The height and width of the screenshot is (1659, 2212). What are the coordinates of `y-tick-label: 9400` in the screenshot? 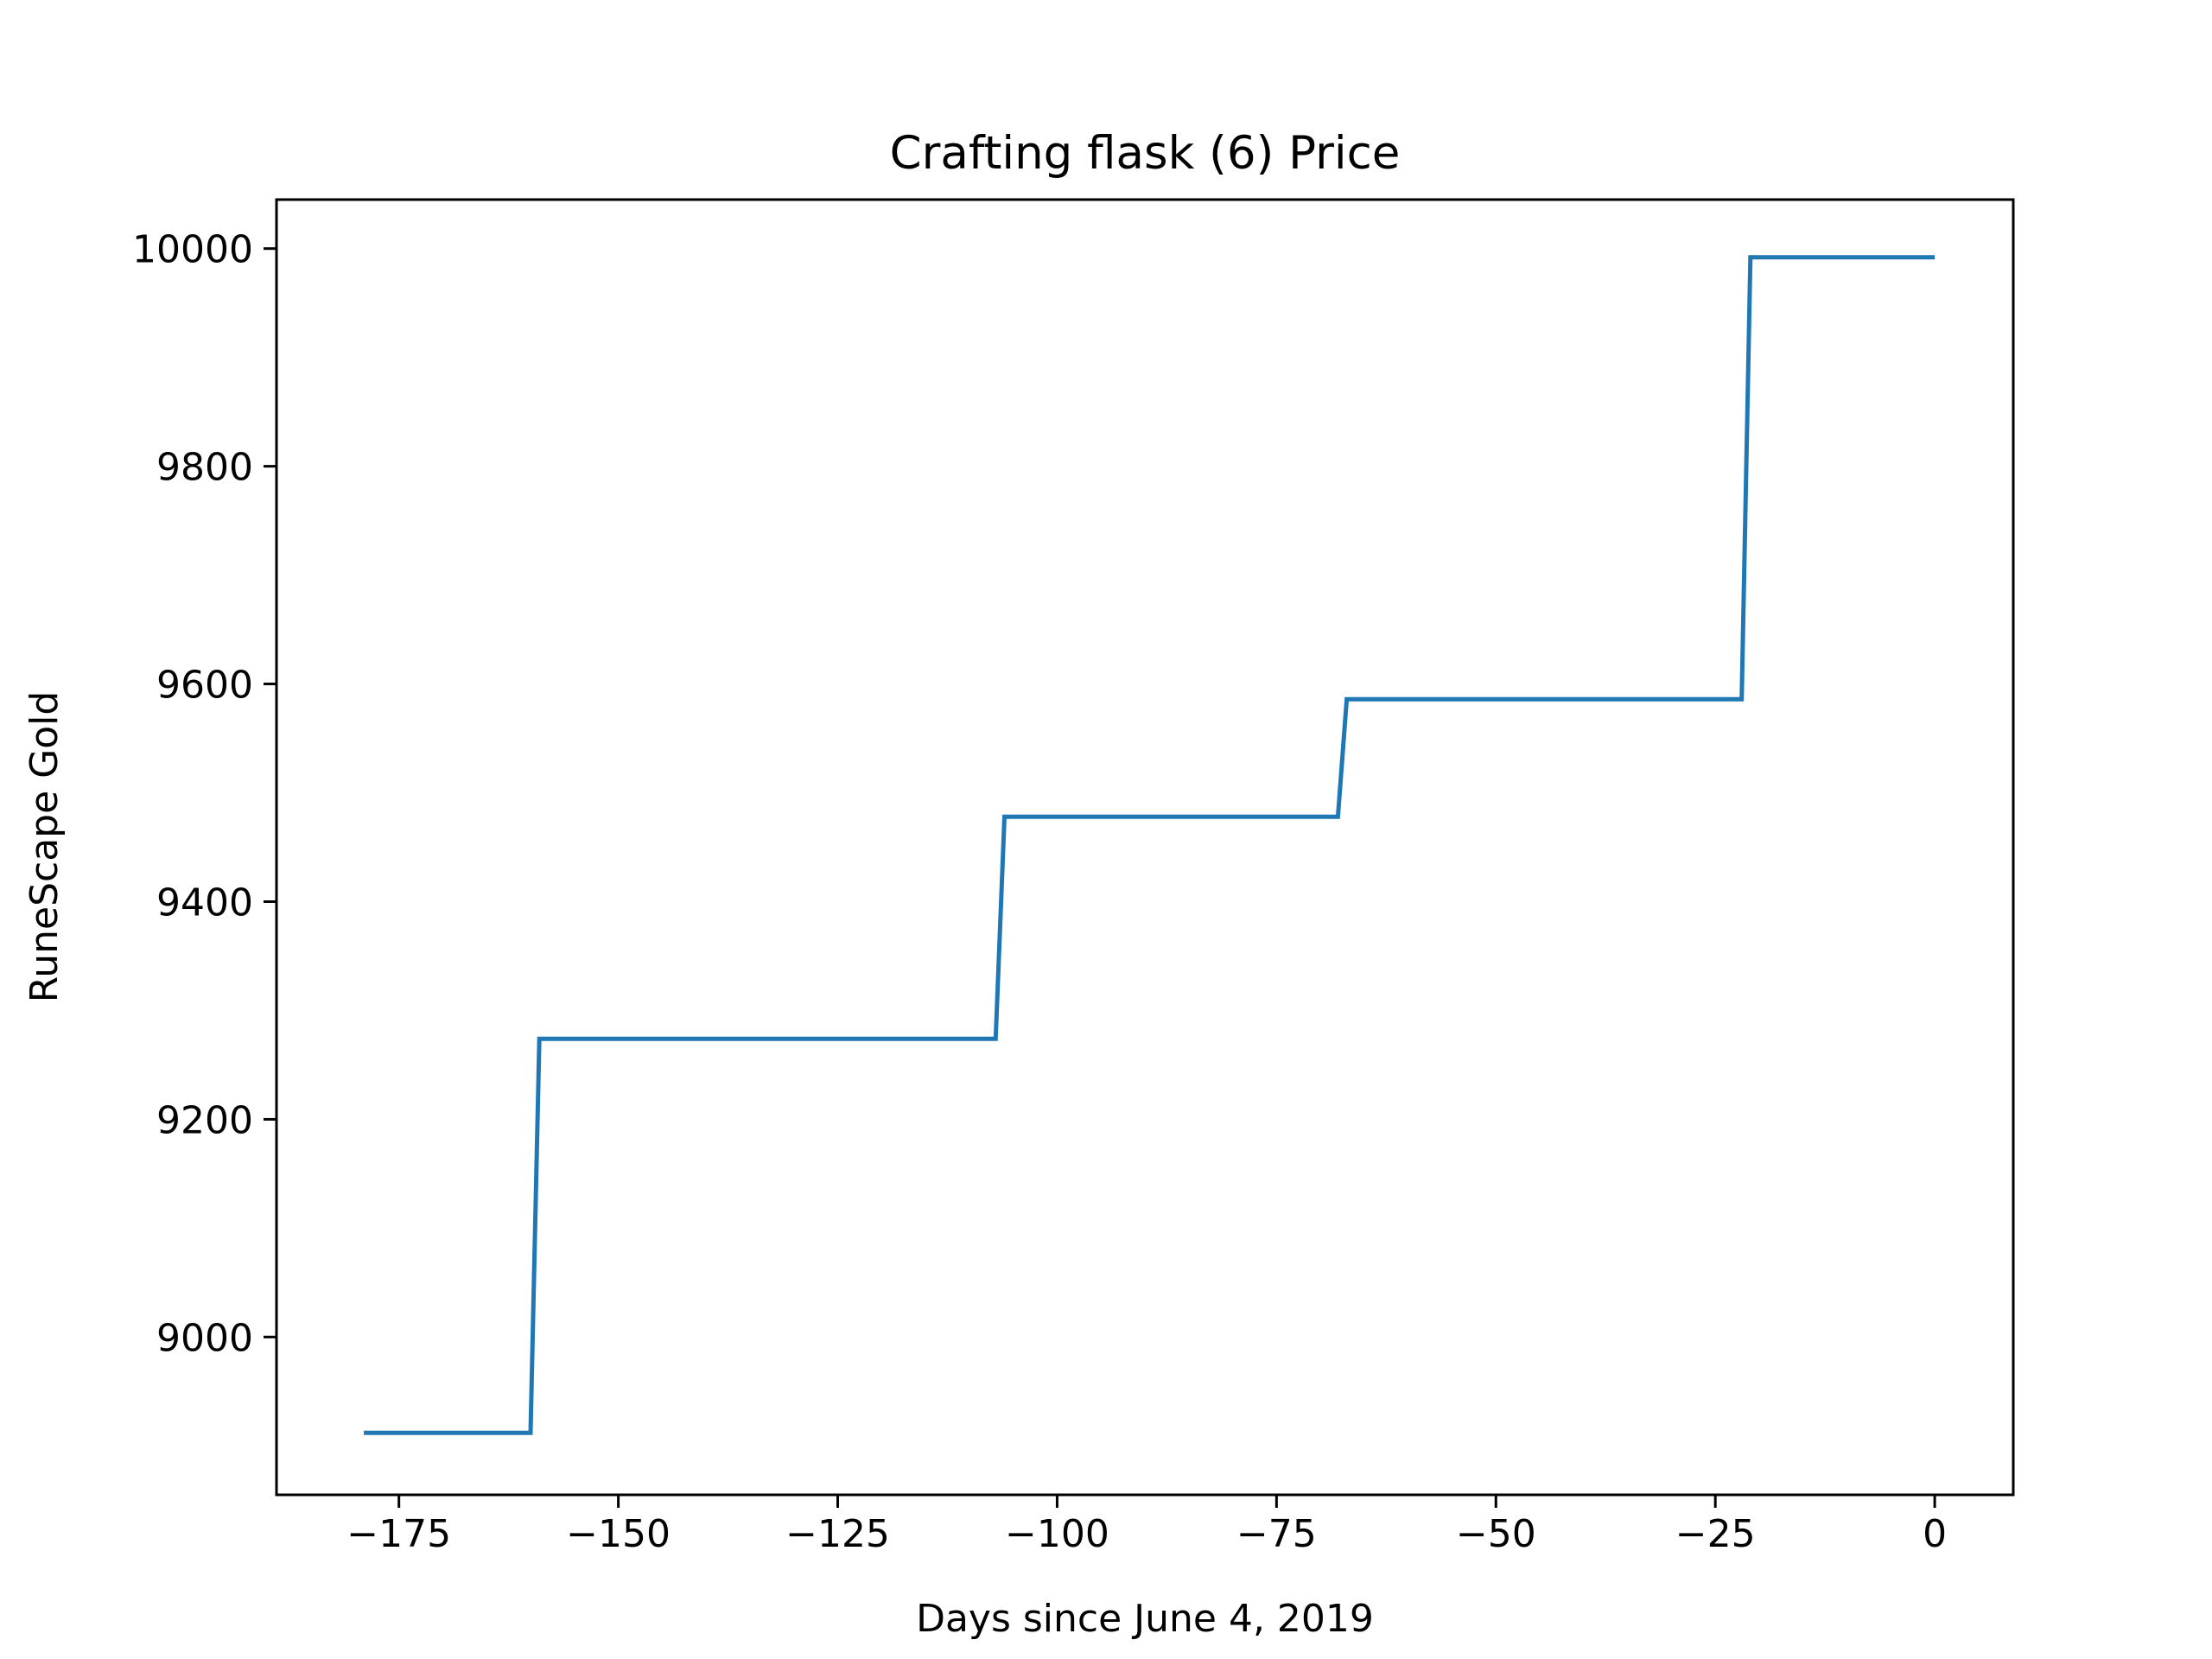 It's located at (204, 902).